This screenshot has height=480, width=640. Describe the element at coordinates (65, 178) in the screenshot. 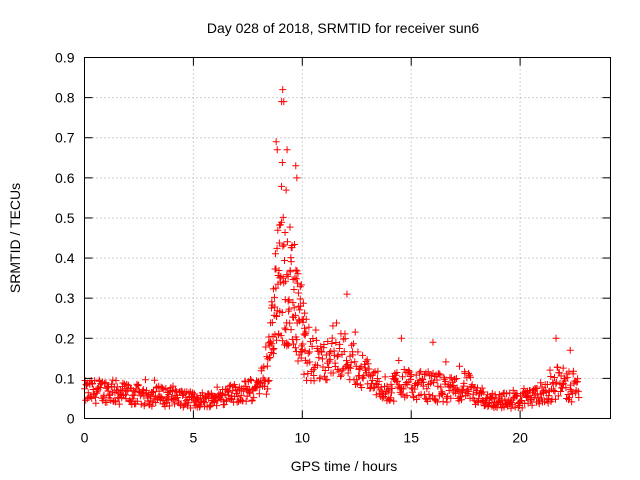

I see `y-tick-label: 0.6` at that location.